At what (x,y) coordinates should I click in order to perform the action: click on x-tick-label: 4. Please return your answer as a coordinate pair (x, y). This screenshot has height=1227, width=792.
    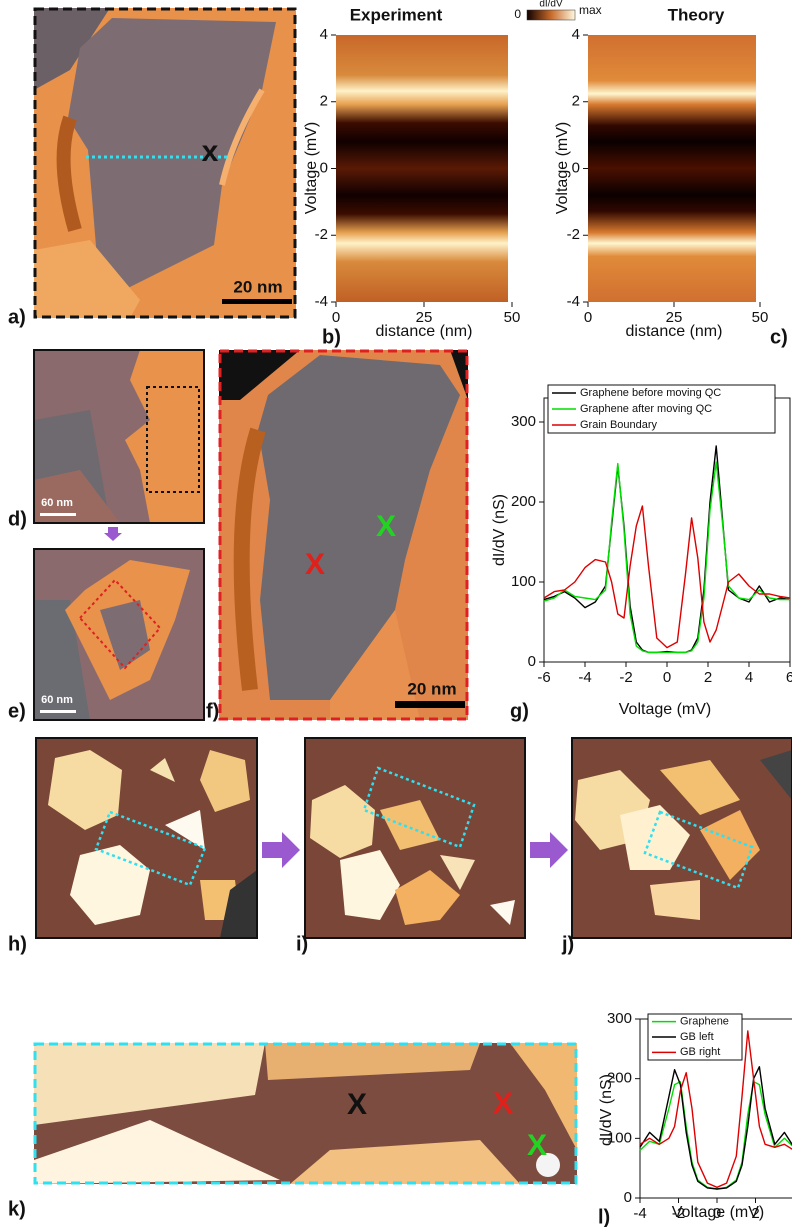
    Looking at the image, I should click on (749, 677).